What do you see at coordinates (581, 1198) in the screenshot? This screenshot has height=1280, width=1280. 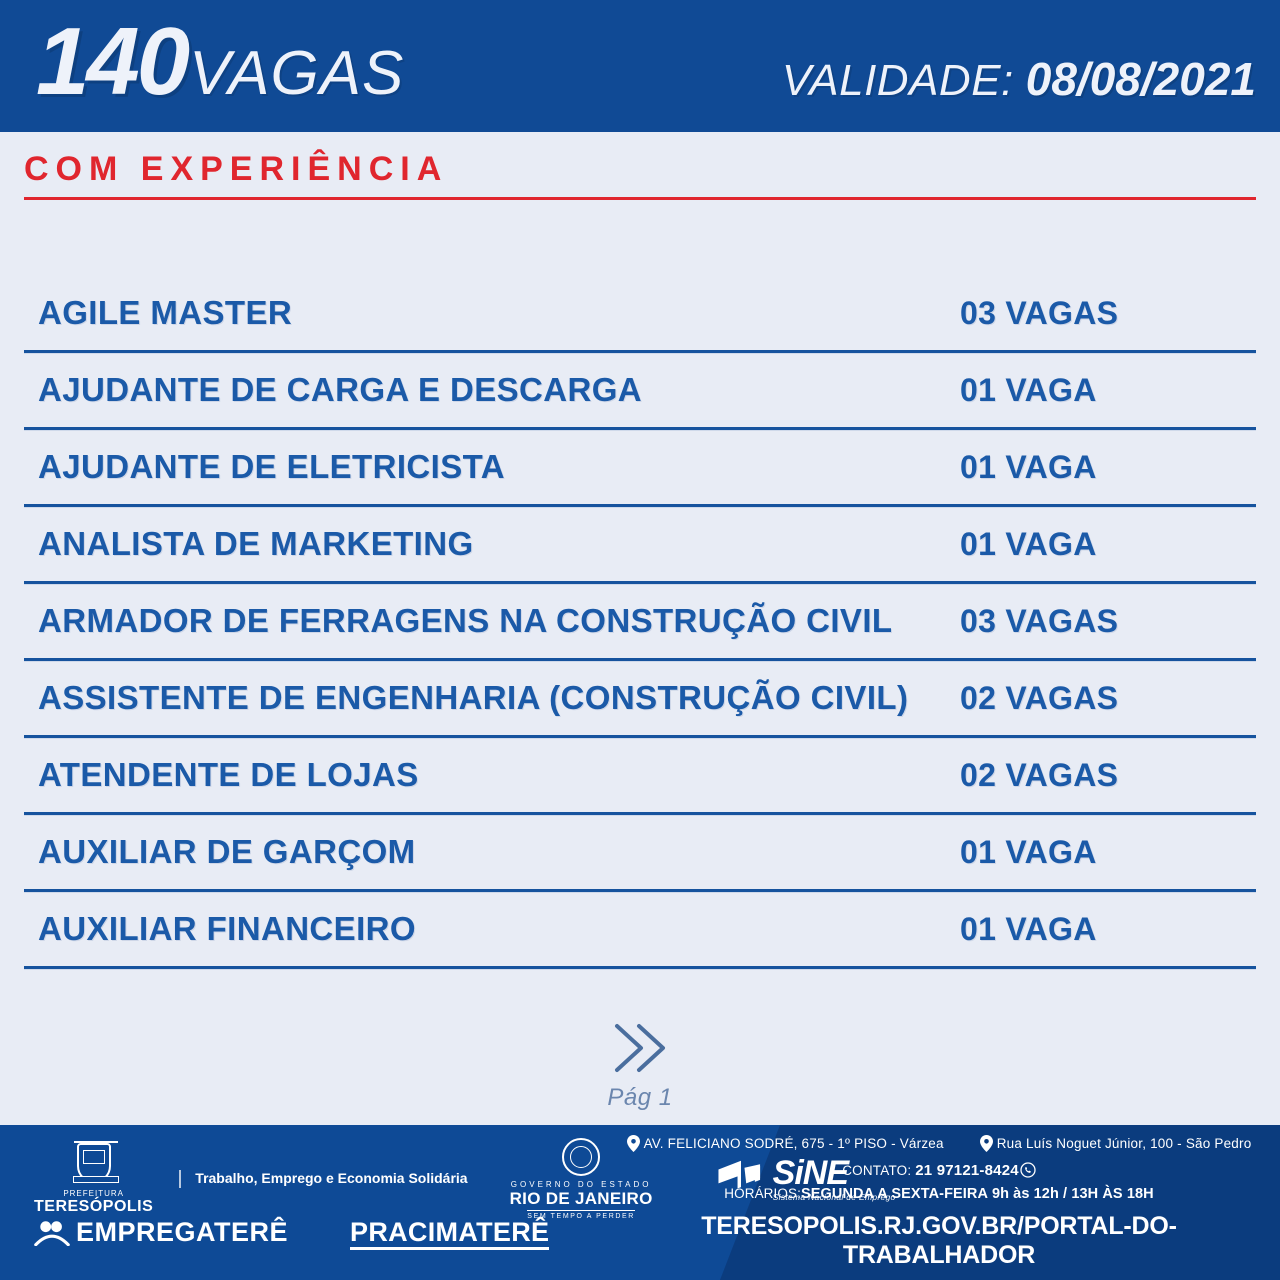 I see `rj-name-label: RIO DE JANEIRO` at bounding box center [581, 1198].